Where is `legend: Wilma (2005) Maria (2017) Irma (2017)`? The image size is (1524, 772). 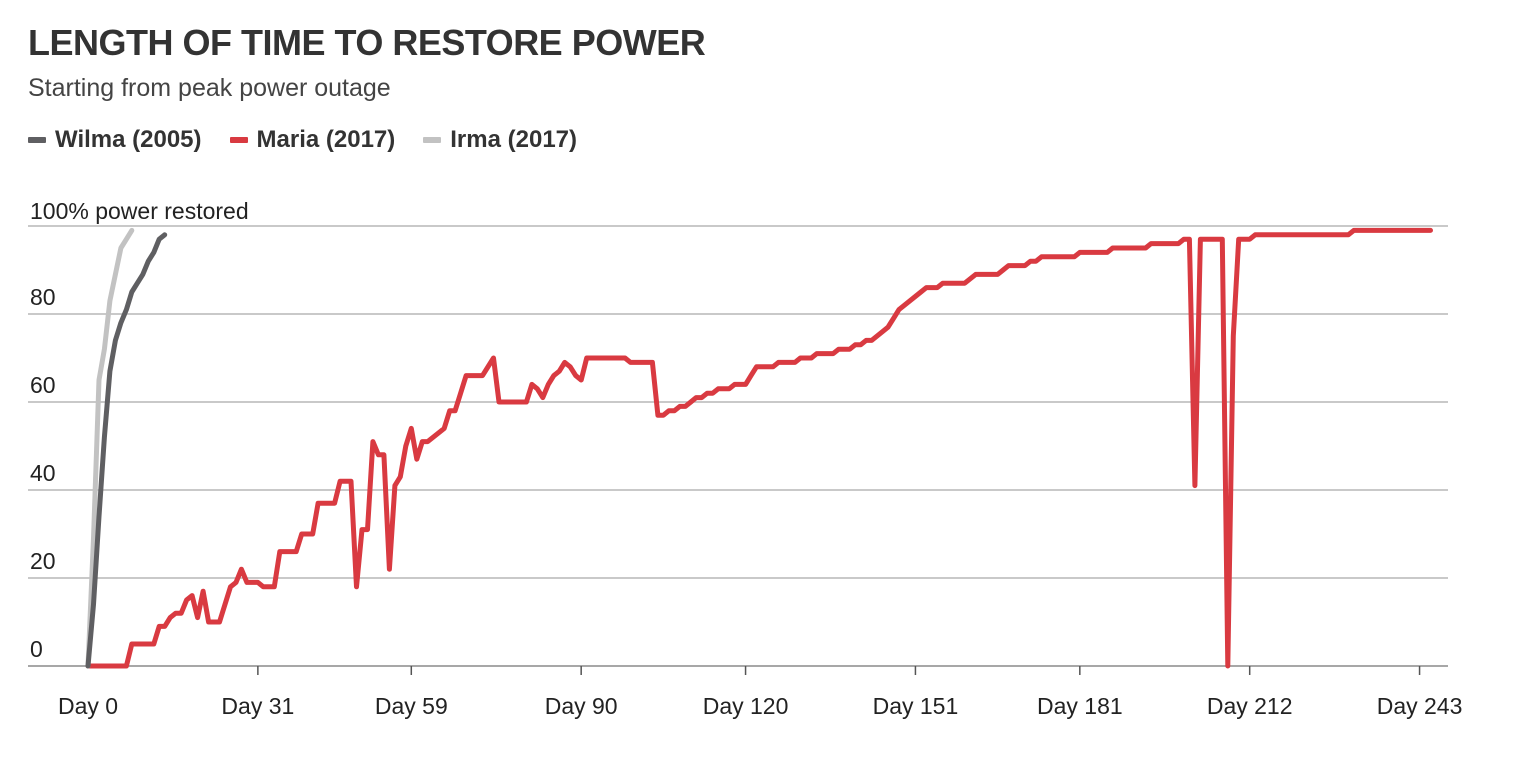
legend: Wilma (2005) Maria (2017) Irma (2017) is located at coordinates (316, 140).